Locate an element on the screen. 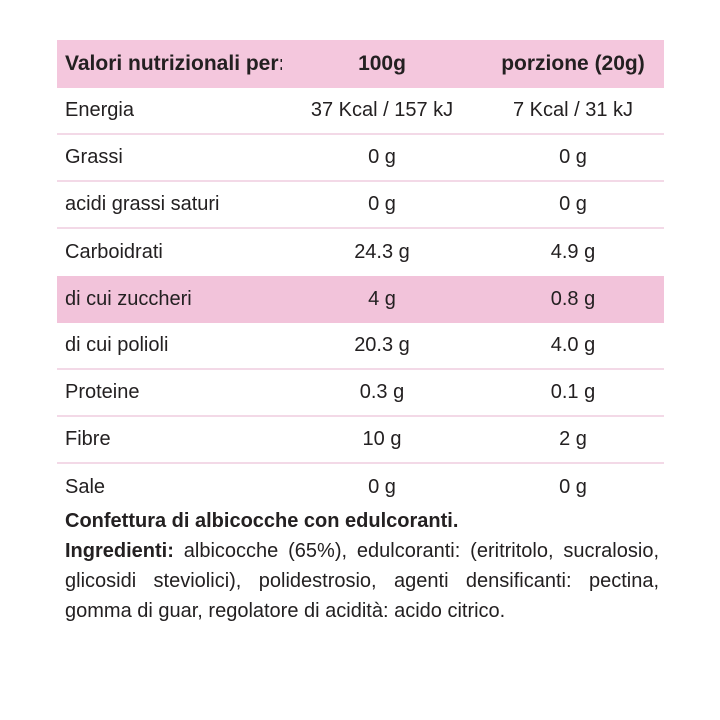  header-col-portion: porzione (20g) is located at coordinates (573, 63).